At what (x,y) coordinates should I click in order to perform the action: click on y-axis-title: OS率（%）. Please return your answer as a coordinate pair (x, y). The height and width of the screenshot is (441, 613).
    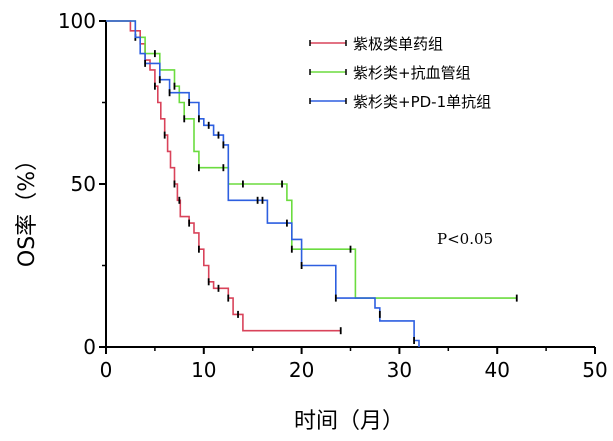
    Looking at the image, I should click on (27, 208).